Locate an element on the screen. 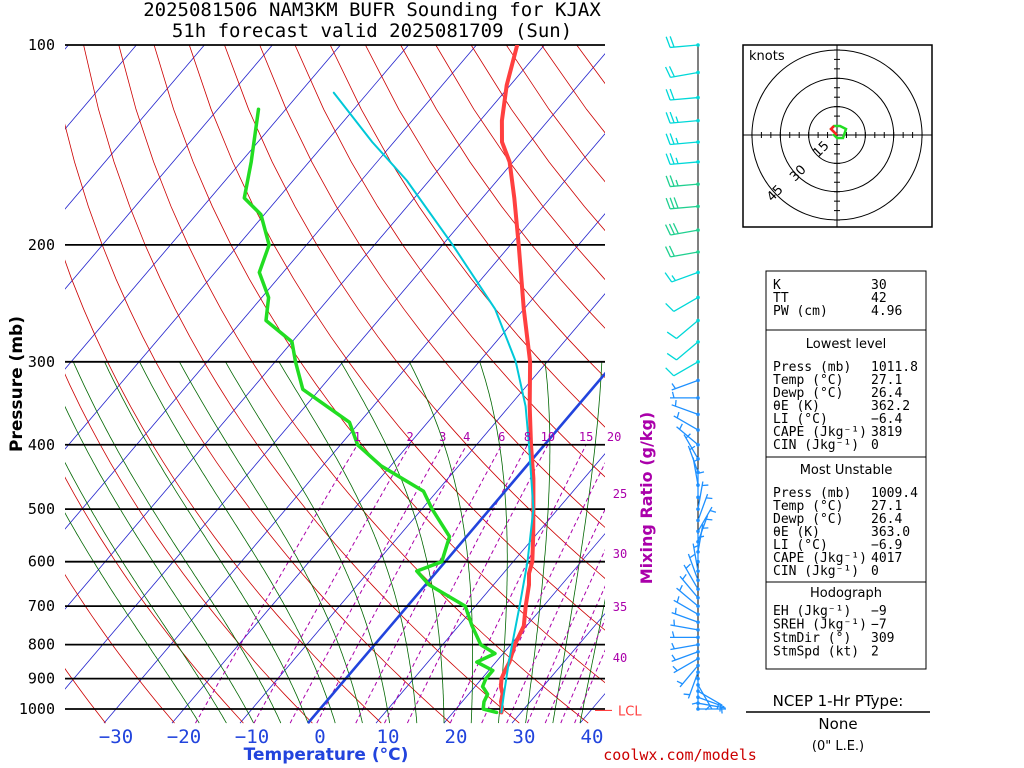 The width and height of the screenshot is (1024, 768). ptype-title: NCEP 1-Hr PType: is located at coordinates (838, 701).